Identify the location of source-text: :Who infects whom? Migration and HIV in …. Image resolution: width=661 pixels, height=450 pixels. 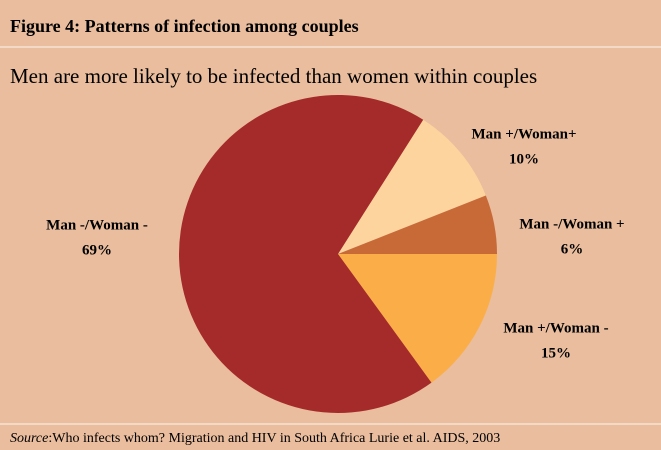
(274, 438).